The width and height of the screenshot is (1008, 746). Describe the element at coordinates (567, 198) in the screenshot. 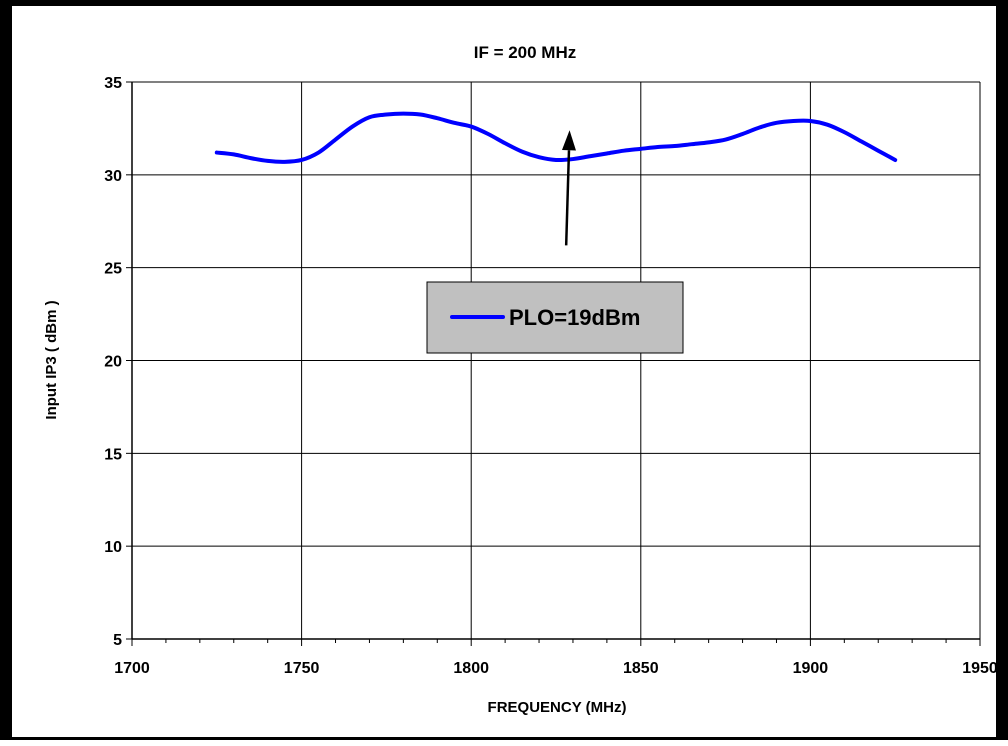

I see `annotation-arrow-shaft` at that location.